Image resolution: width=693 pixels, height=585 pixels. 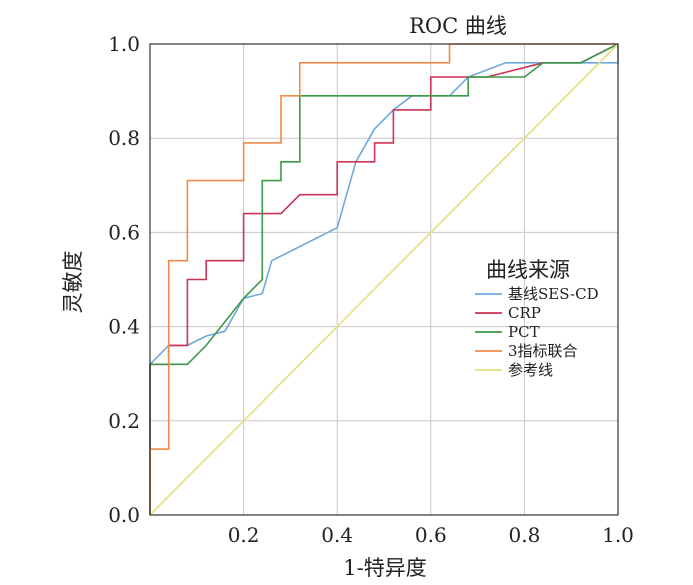 What do you see at coordinates (124, 138) in the screenshot?
I see `y-tick-label: 0.8` at bounding box center [124, 138].